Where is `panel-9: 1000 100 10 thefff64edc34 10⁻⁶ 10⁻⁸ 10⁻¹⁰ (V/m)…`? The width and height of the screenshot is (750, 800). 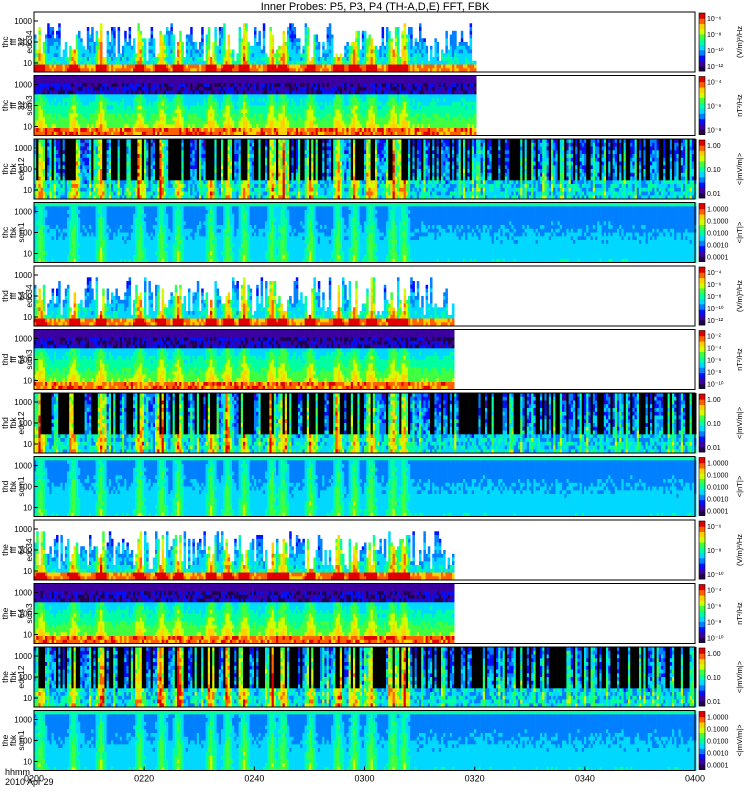
panel-9: 1000 100 10 thefff64edc34 10⁻⁶ 10⁻⁸ 10⁻¹⁰ (V/m)… is located at coordinates (372, 550).